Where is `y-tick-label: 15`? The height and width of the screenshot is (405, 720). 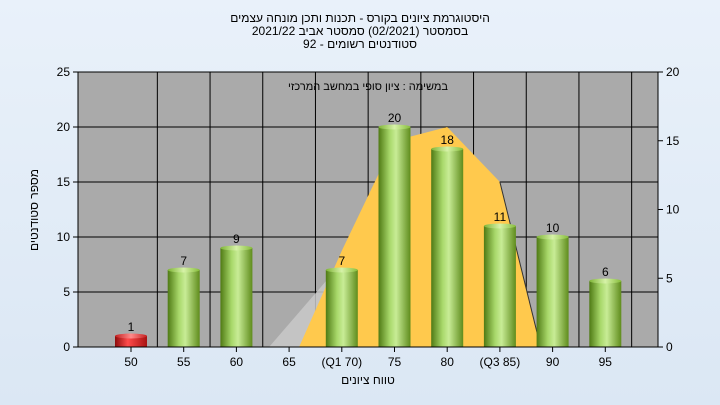 y-tick-label: 15 is located at coordinates (64, 182).